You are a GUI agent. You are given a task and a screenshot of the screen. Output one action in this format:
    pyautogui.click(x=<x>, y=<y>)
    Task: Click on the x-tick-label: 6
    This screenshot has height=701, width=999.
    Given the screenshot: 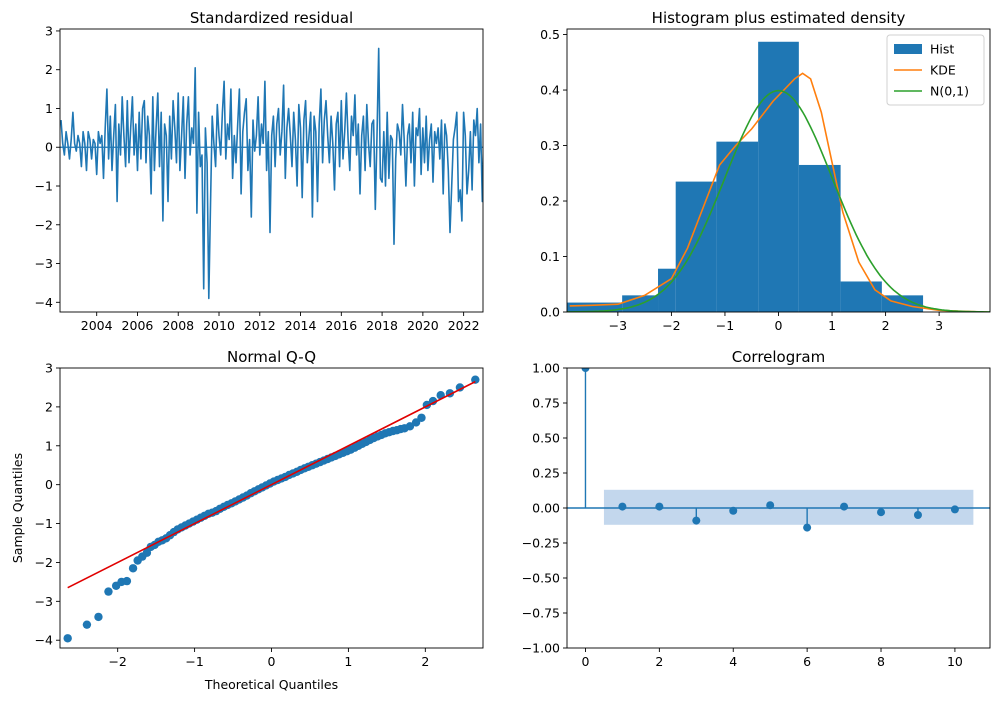 What is the action you would take?
    pyautogui.click(x=807, y=661)
    